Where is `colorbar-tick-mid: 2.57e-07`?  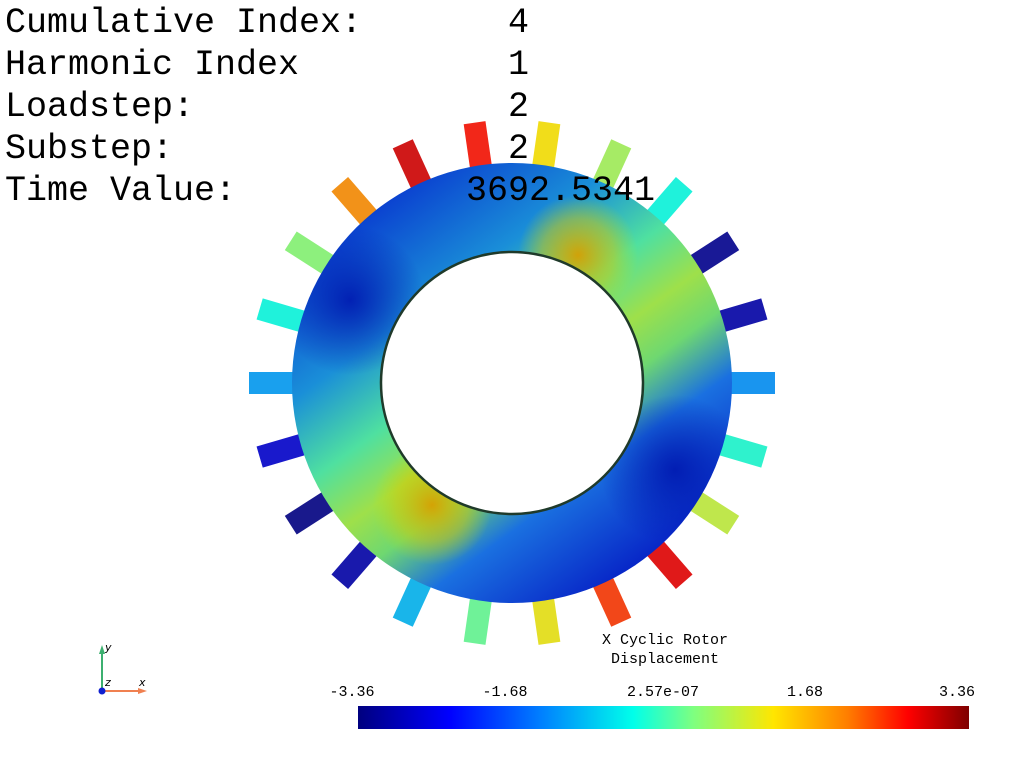 colorbar-tick-mid: 2.57e-07 is located at coordinates (663, 692).